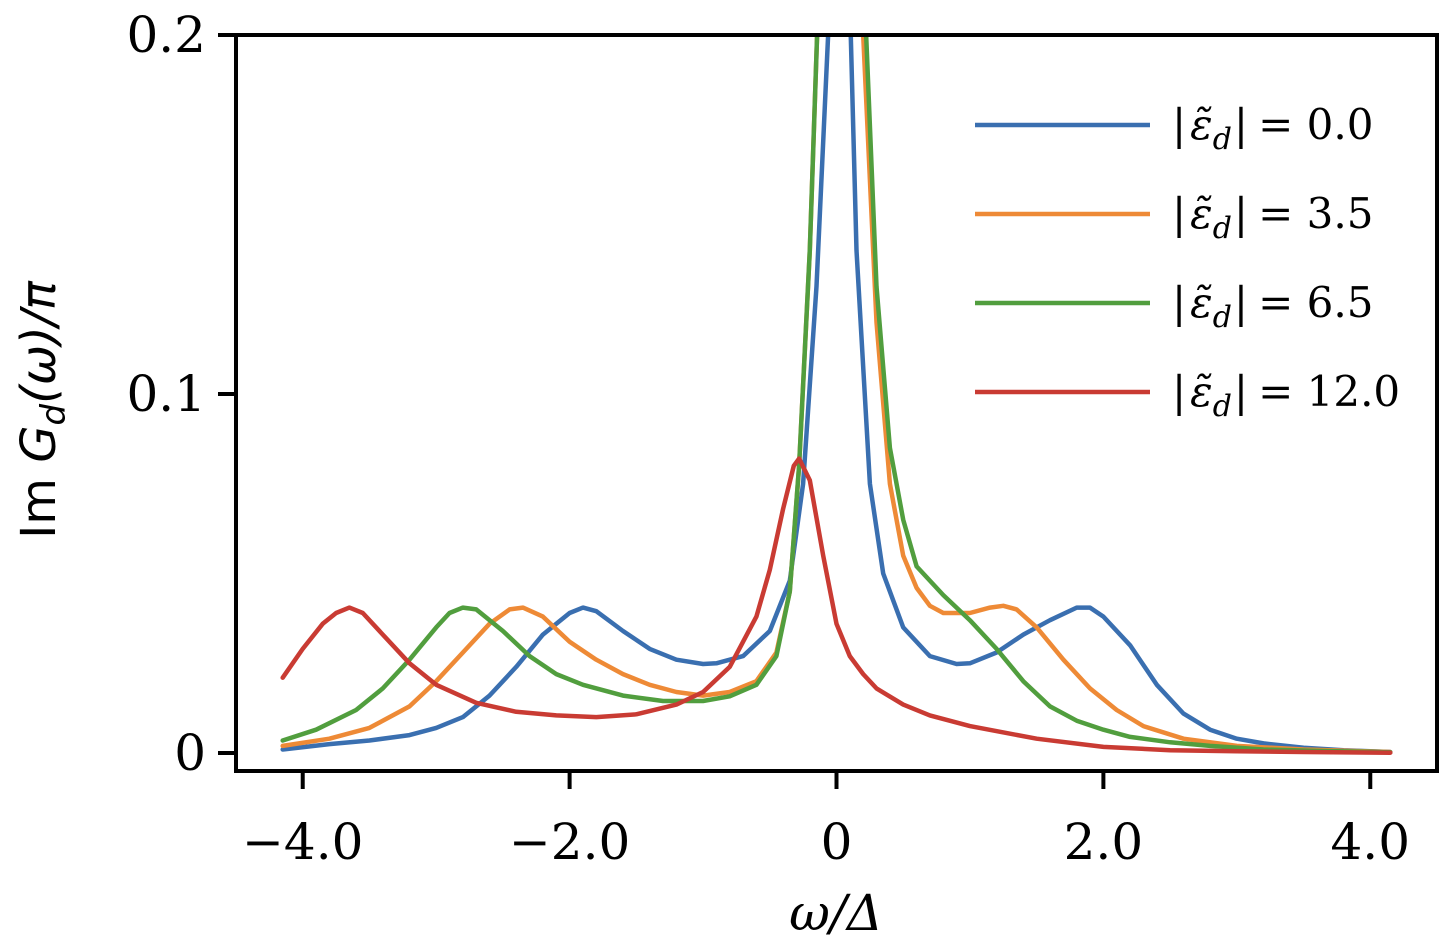  Describe the element at coordinates (166, 35) in the screenshot. I see `y-tick-label: 0.2` at that location.